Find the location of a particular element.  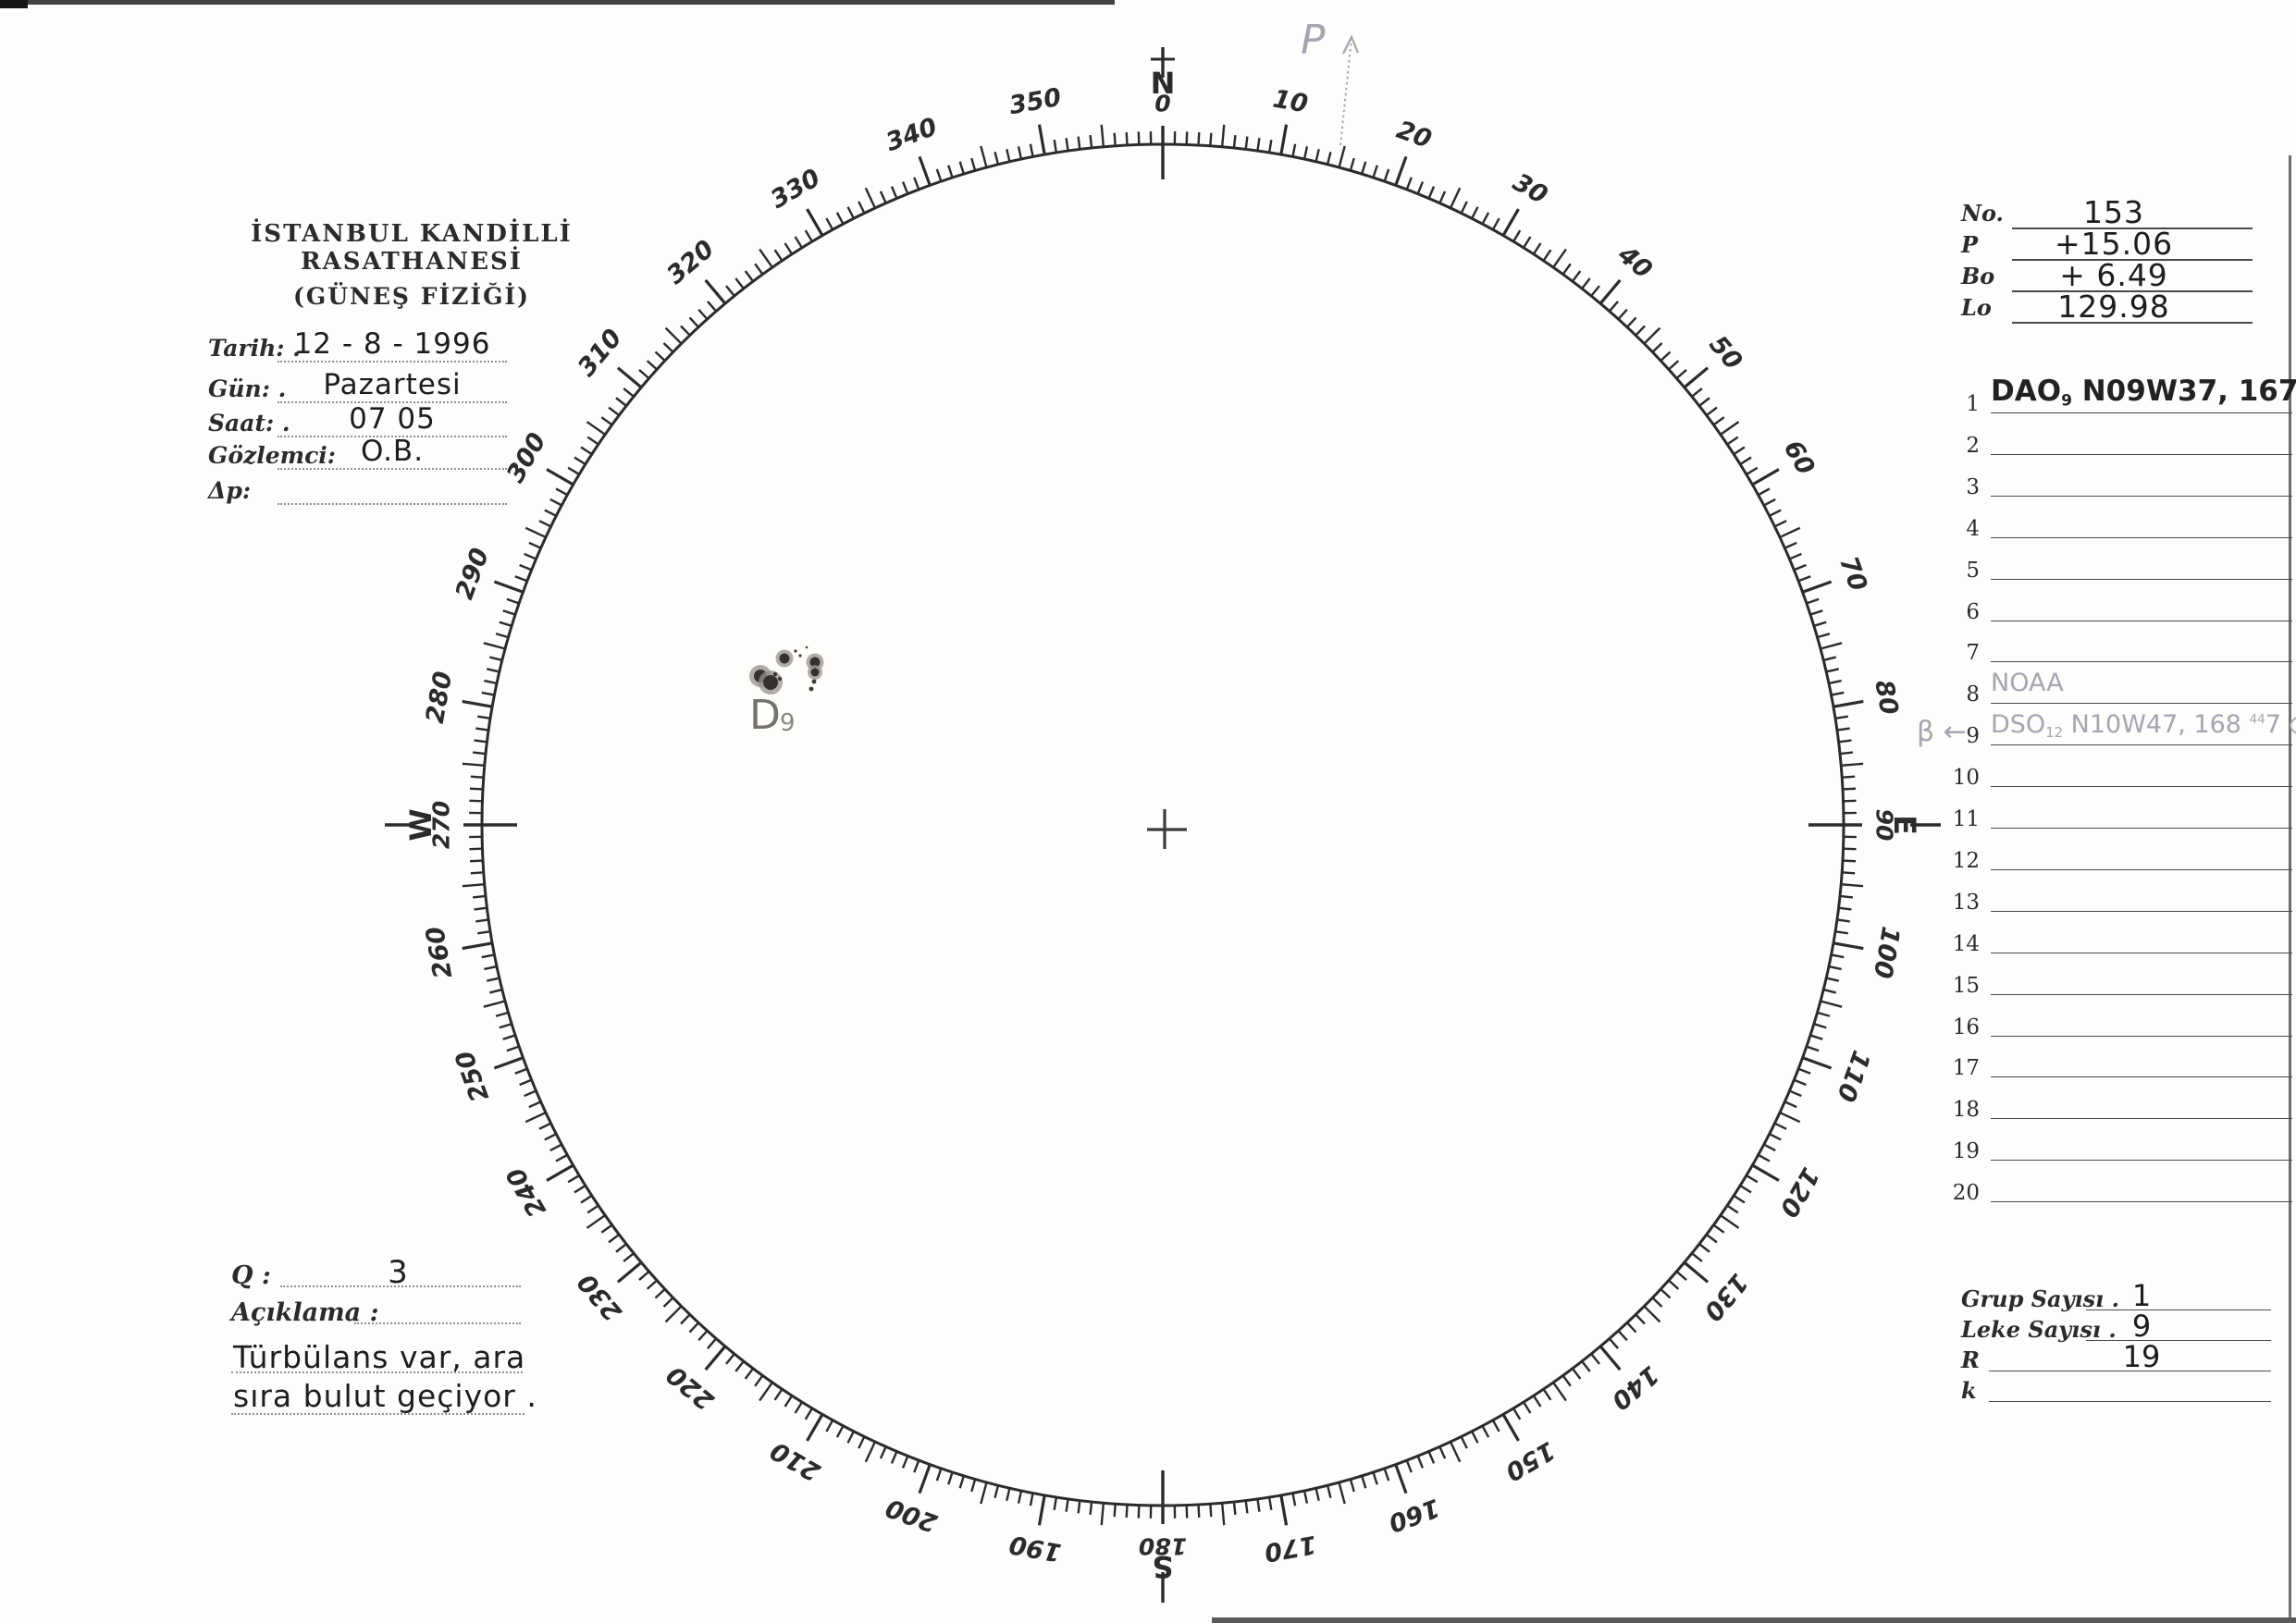

noaa-region-circled: 7982 is located at coordinates (2292, 726).